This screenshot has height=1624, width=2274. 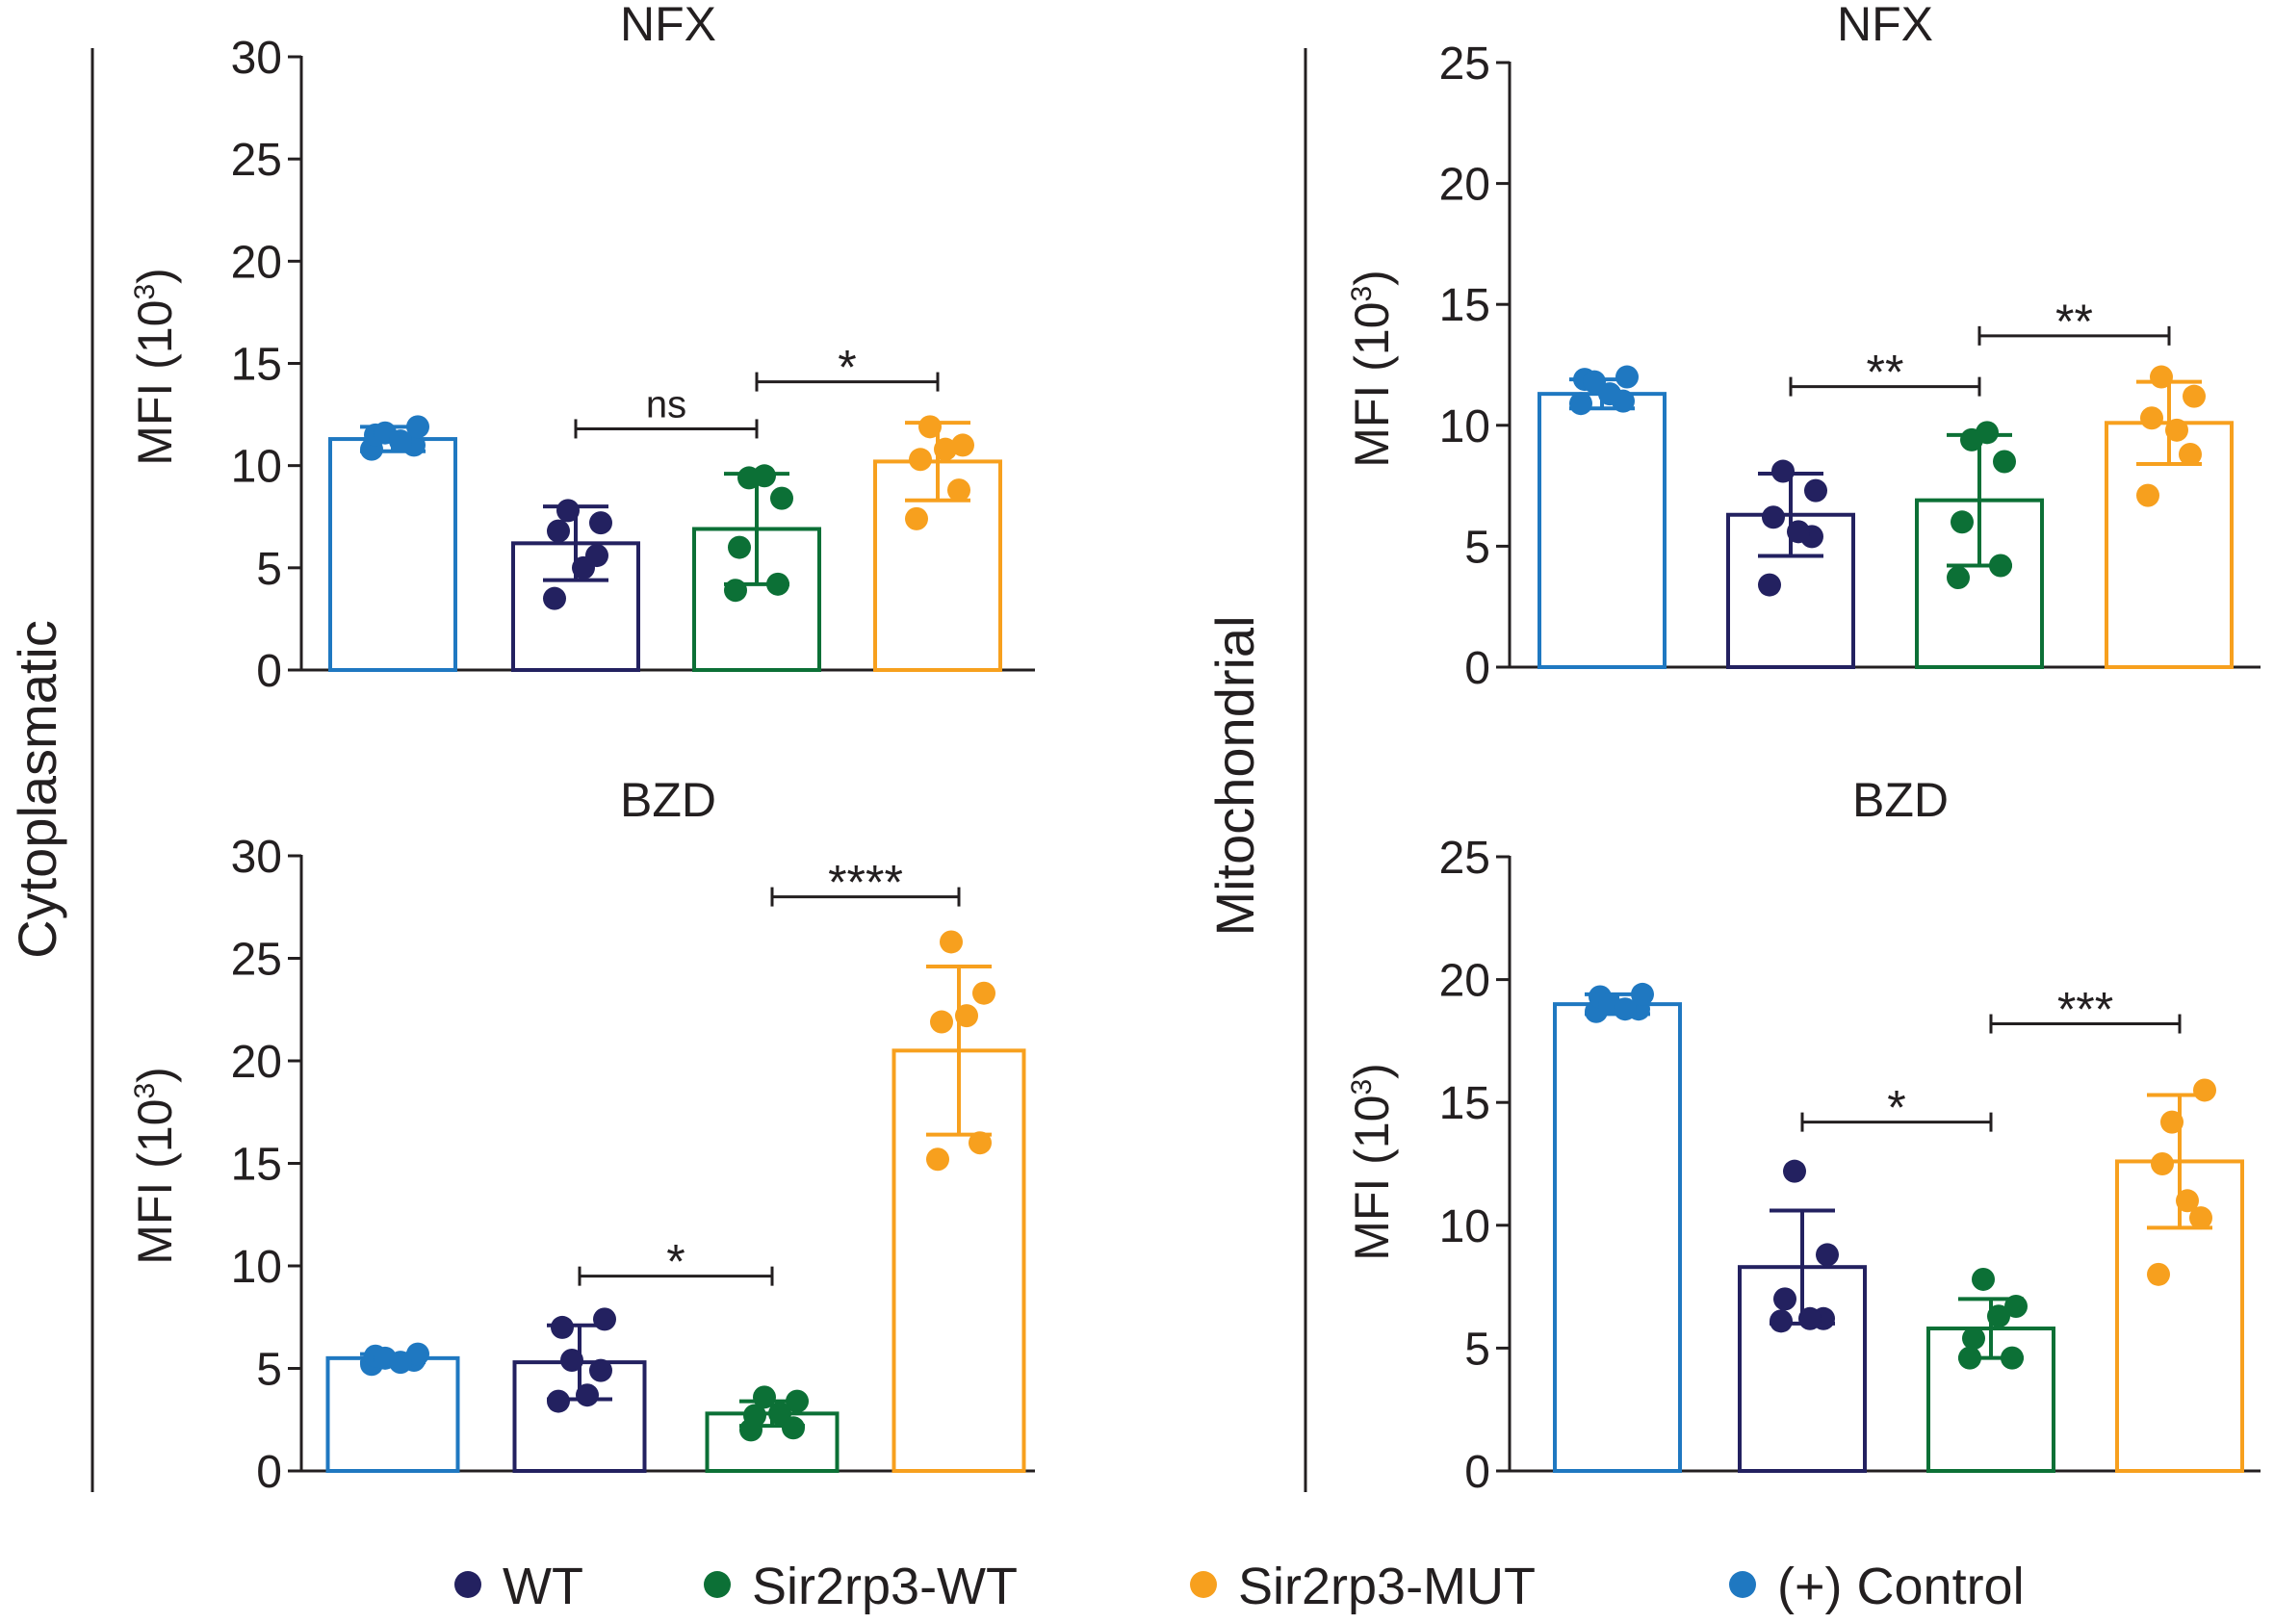 I want to click on significance-label: **, so click(x=2074, y=321).